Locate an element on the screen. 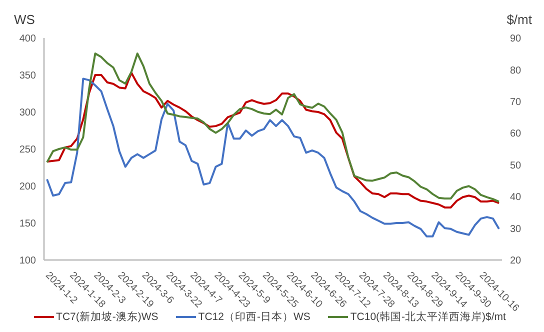 The width and height of the screenshot is (544, 332). y2-tick-label: 80 is located at coordinates (516, 70).